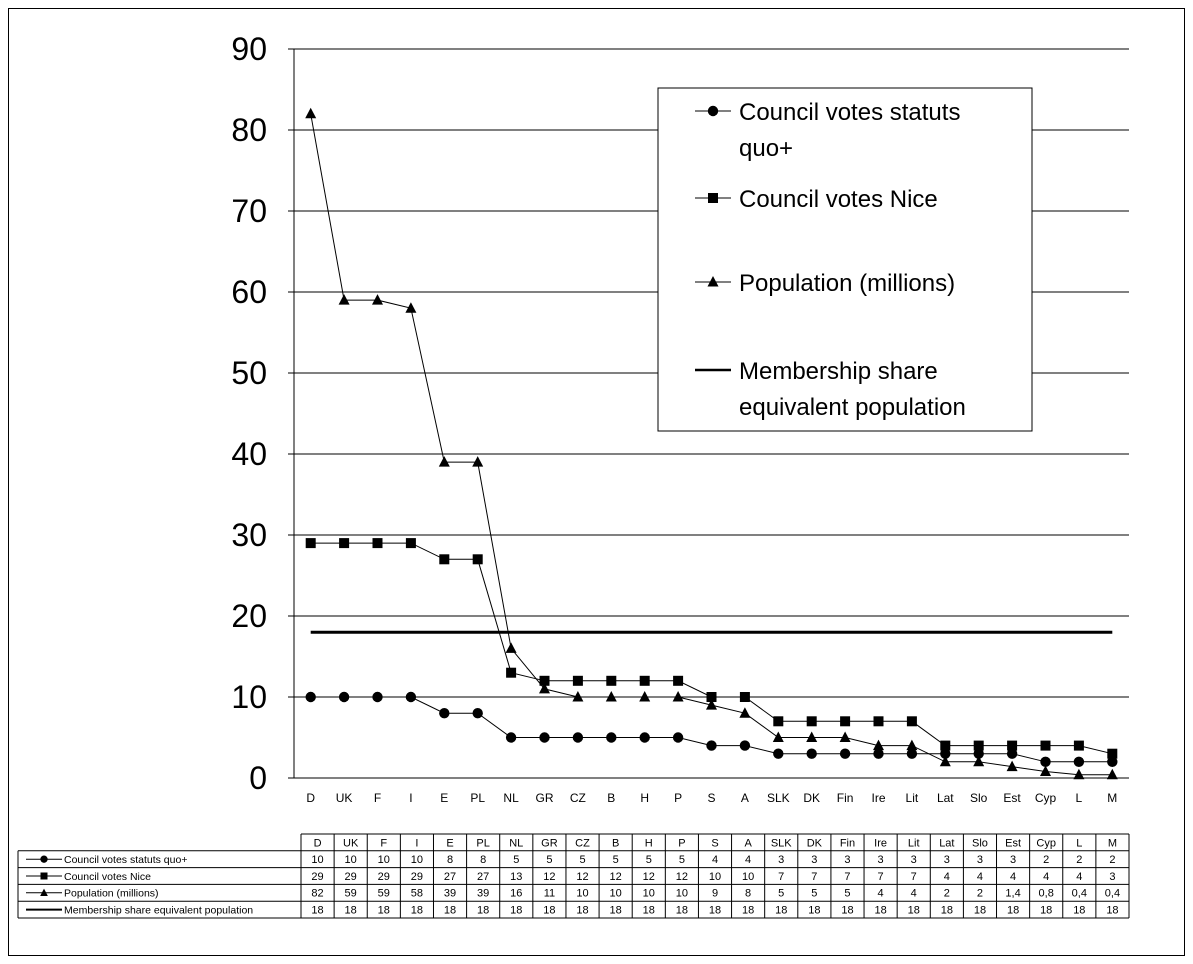 The image size is (1193, 964). What do you see at coordinates (516, 894) in the screenshot?
I see `table-cell: 16` at bounding box center [516, 894].